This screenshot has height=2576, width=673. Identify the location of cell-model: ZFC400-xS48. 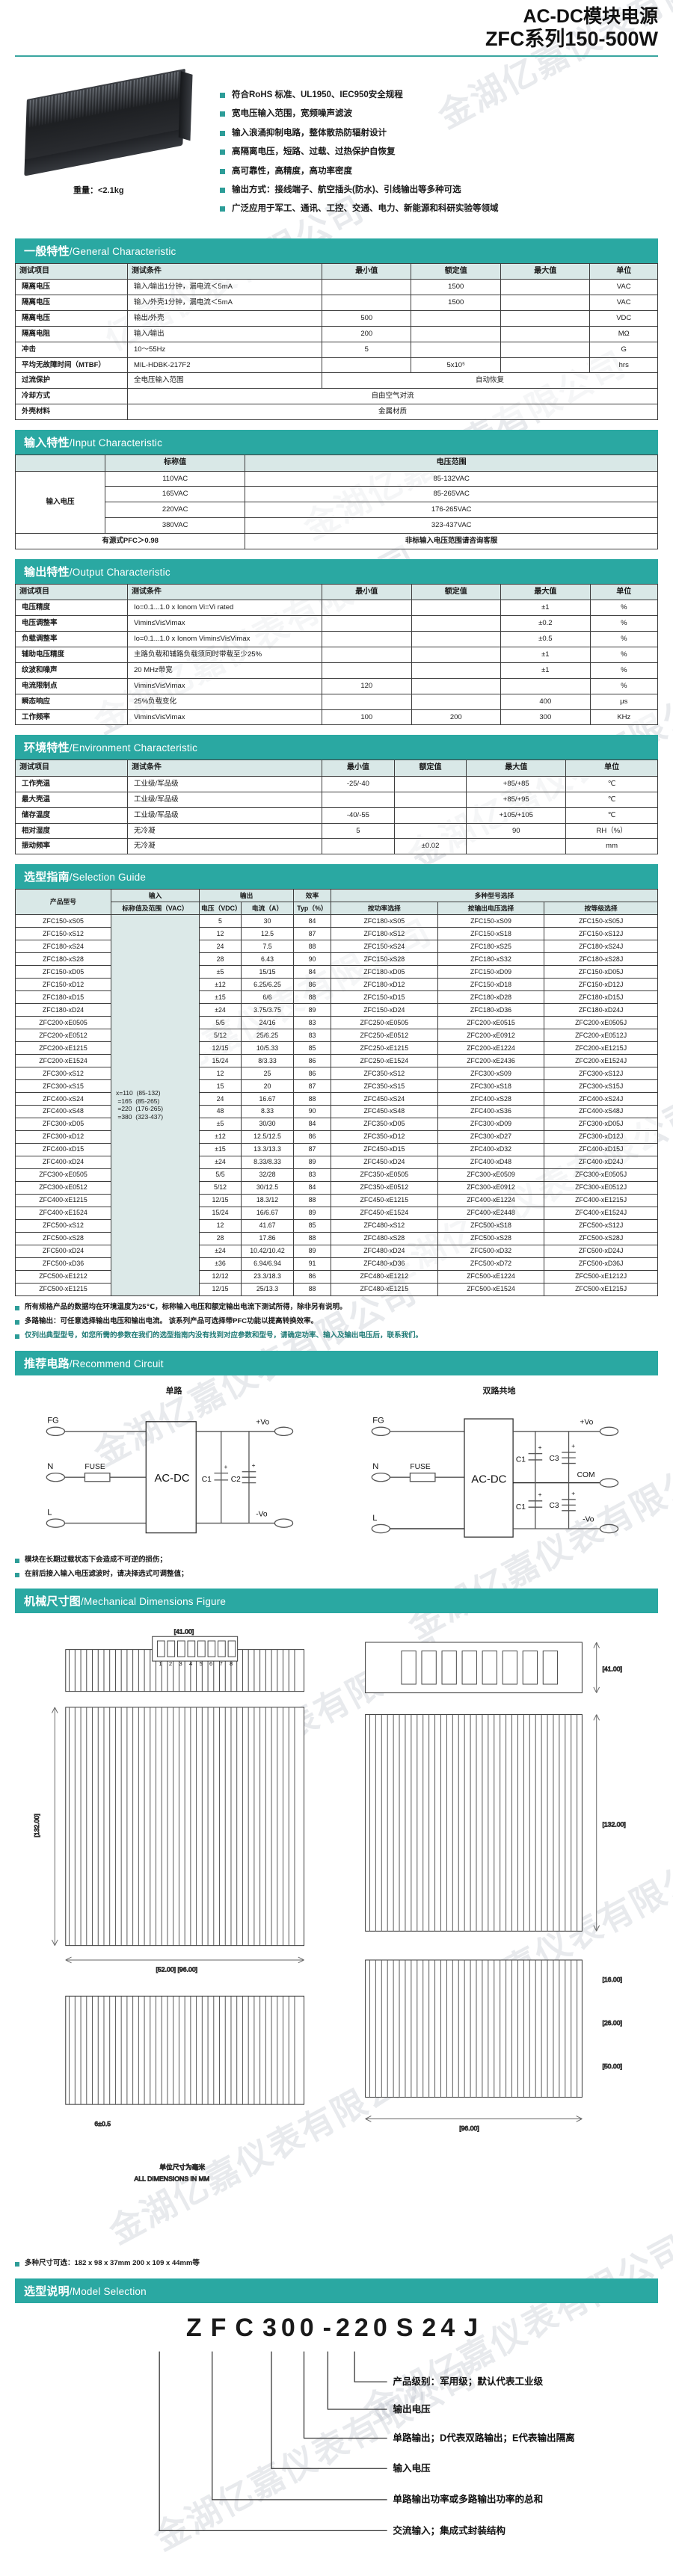
(63, 1111).